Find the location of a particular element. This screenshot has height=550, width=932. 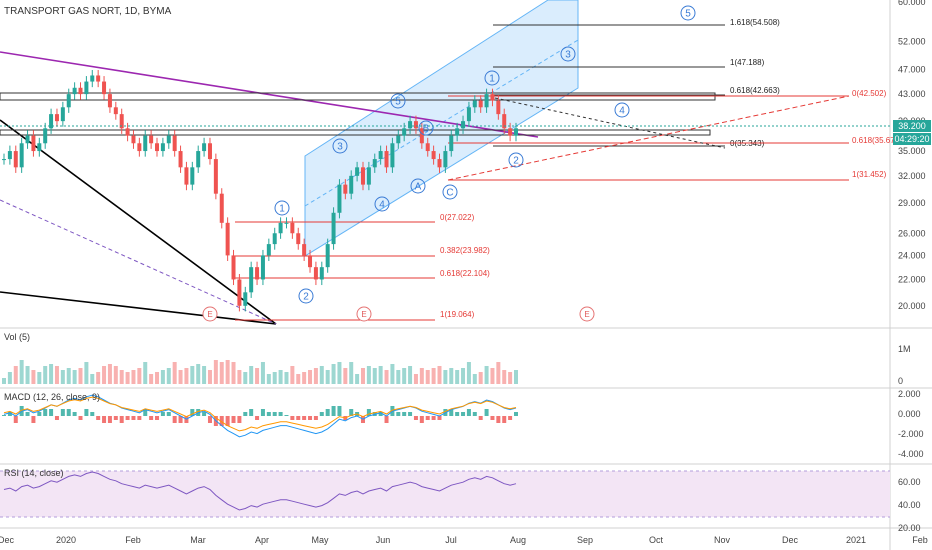

time-tick: Jul is located at coordinates (451, 540).